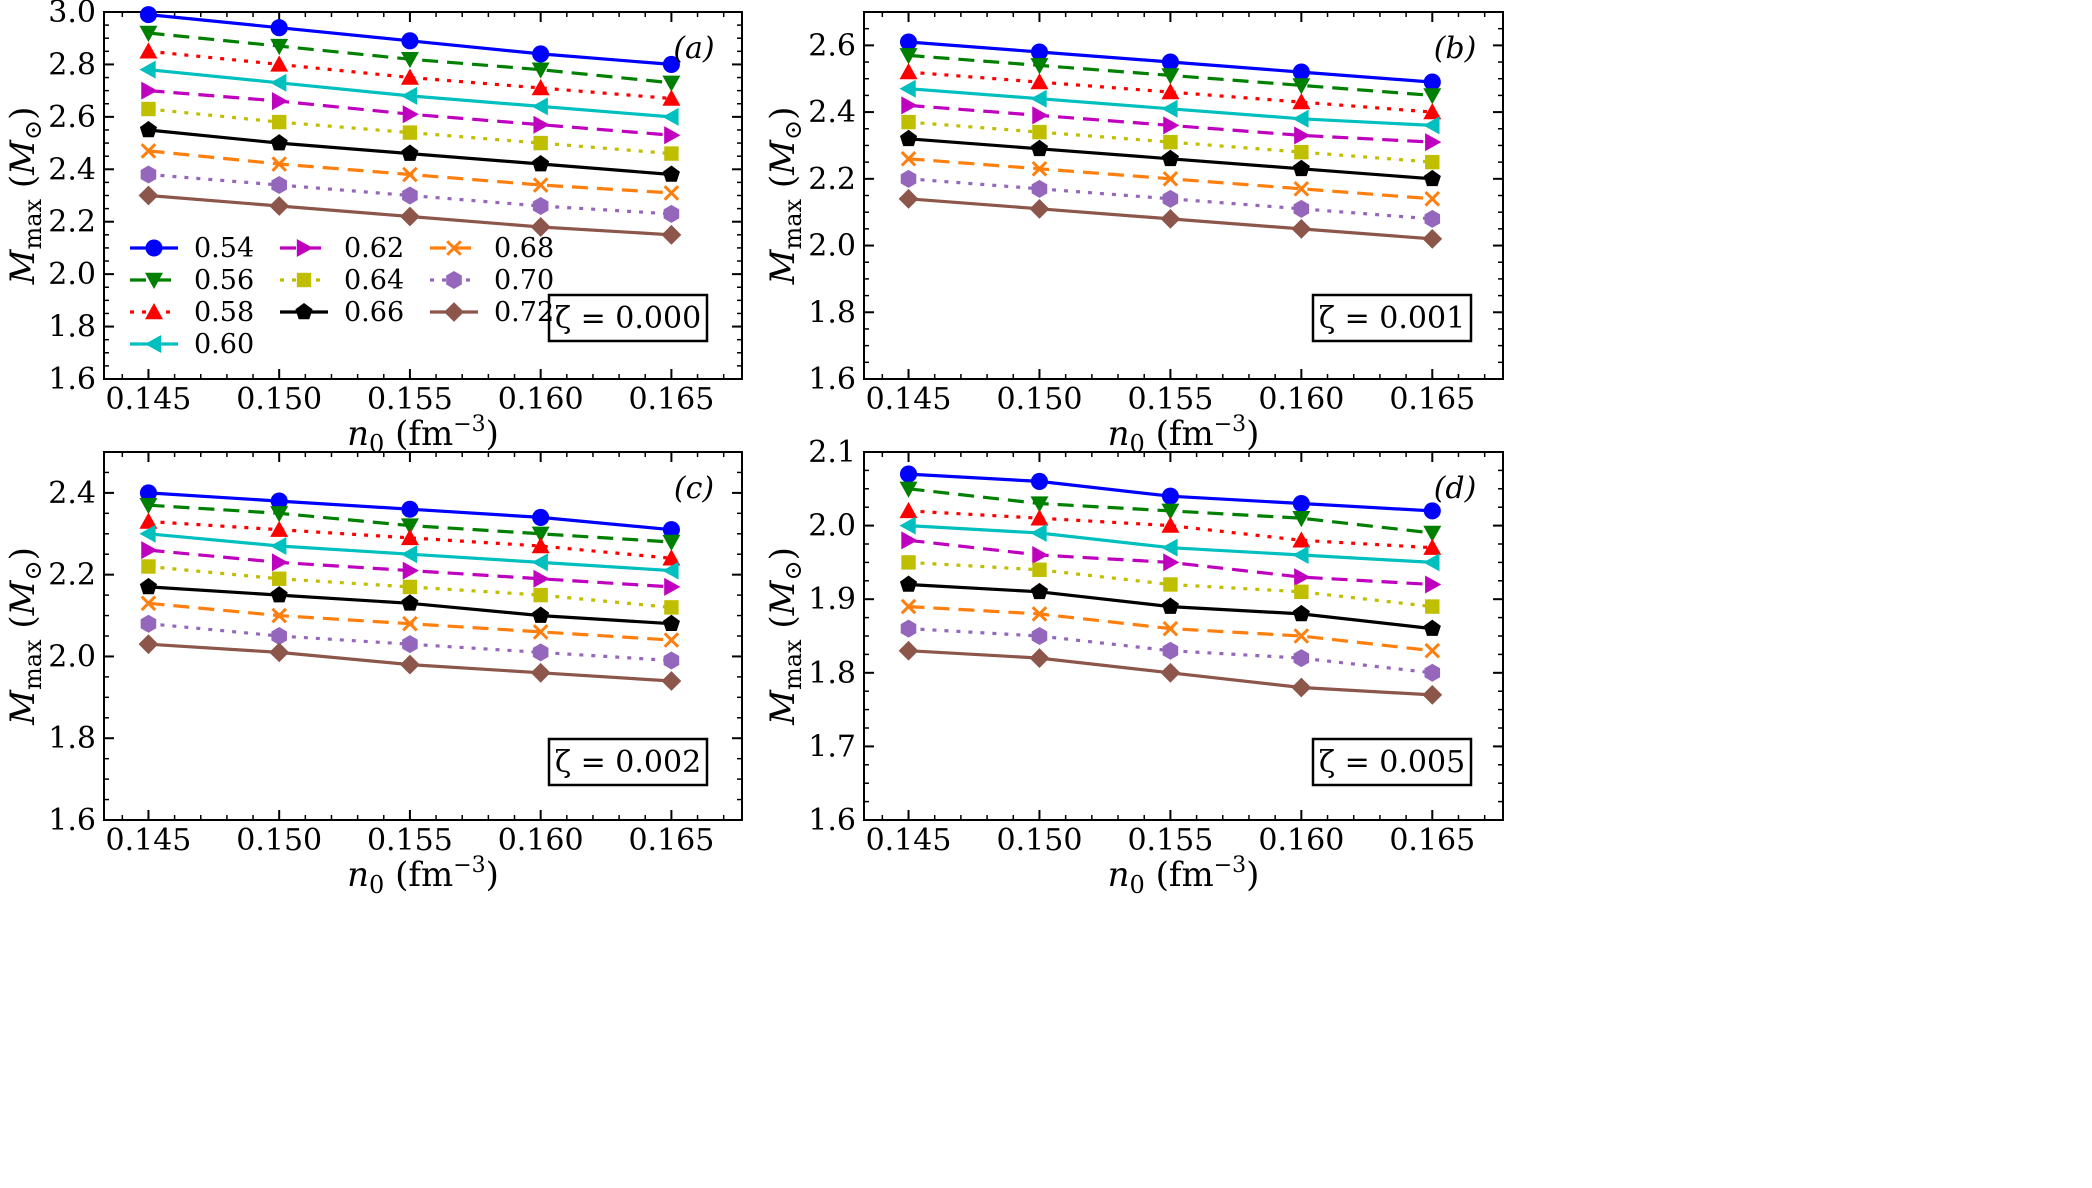 This screenshot has height=1188, width=2092. Describe the element at coordinates (72, 222) in the screenshot. I see `panel-0-y-tick-label: 2.2` at that location.